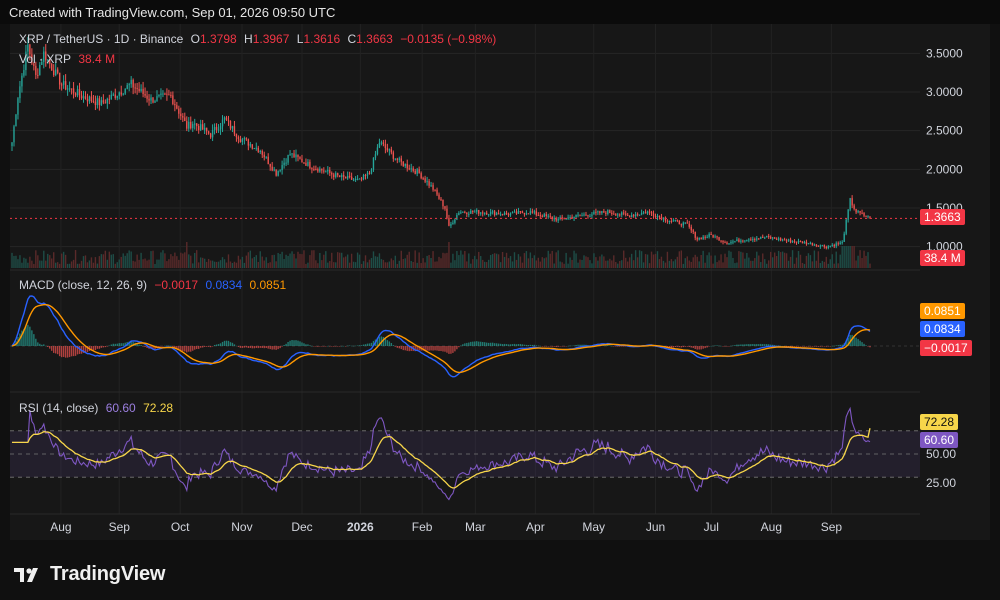 The height and width of the screenshot is (600, 1000). What do you see at coordinates (83, 285) in the screenshot?
I see `macd-label: MACD (close, 12, 26, 9)` at bounding box center [83, 285].